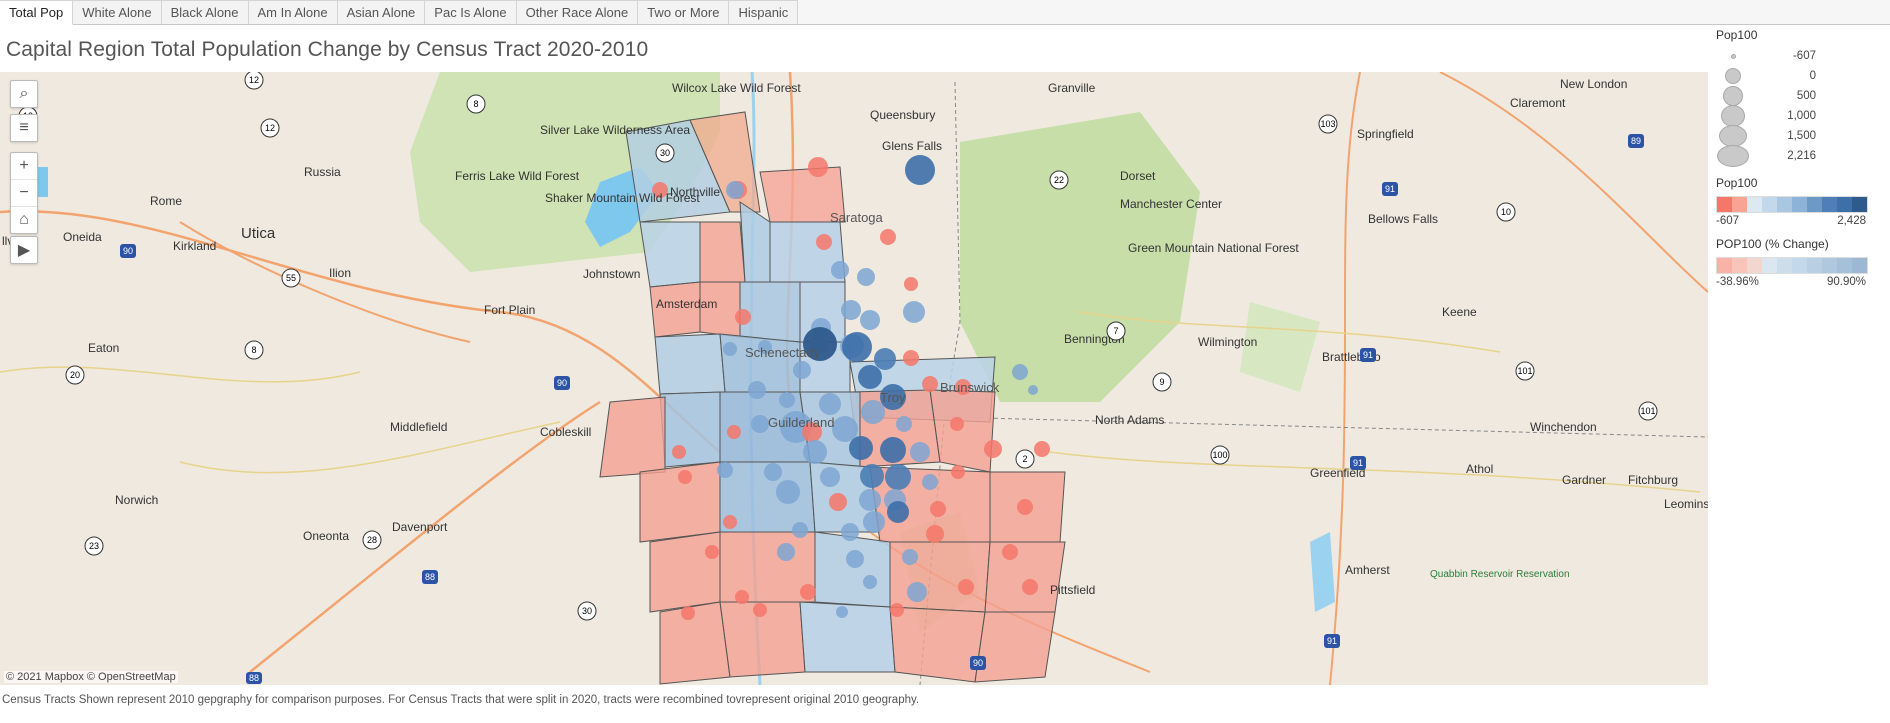  I want to click on play-icon: ▶, so click(24, 250).